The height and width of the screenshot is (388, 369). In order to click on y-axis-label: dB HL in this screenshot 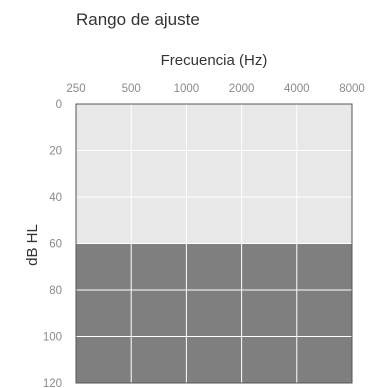, I will do `click(32, 245)`.